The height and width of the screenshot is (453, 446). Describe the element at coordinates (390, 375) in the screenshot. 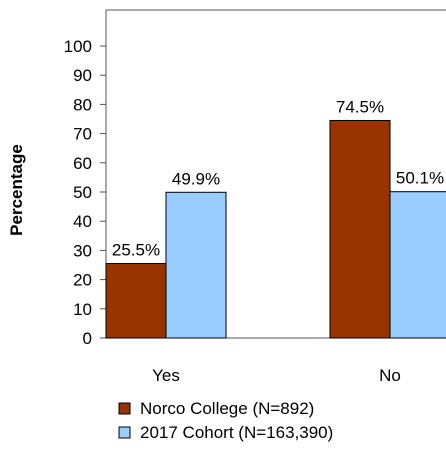

I see `x-tick-label-no: No` at that location.